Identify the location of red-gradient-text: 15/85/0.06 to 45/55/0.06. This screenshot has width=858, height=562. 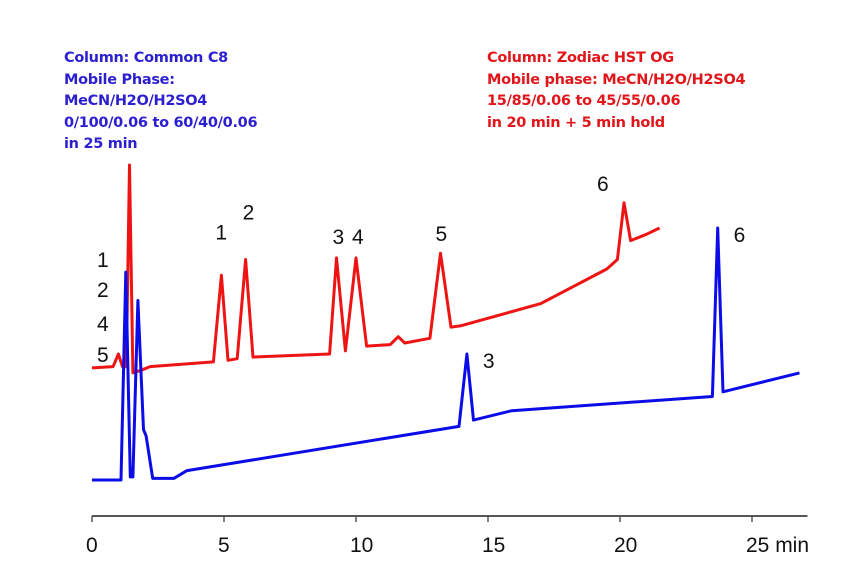
(584, 101).